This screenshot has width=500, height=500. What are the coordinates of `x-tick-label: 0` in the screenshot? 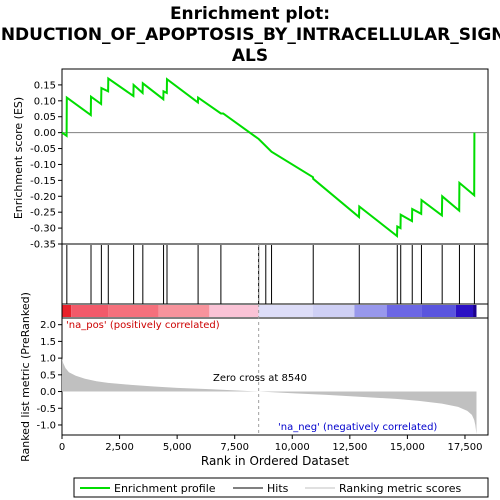 It's located at (62, 447).